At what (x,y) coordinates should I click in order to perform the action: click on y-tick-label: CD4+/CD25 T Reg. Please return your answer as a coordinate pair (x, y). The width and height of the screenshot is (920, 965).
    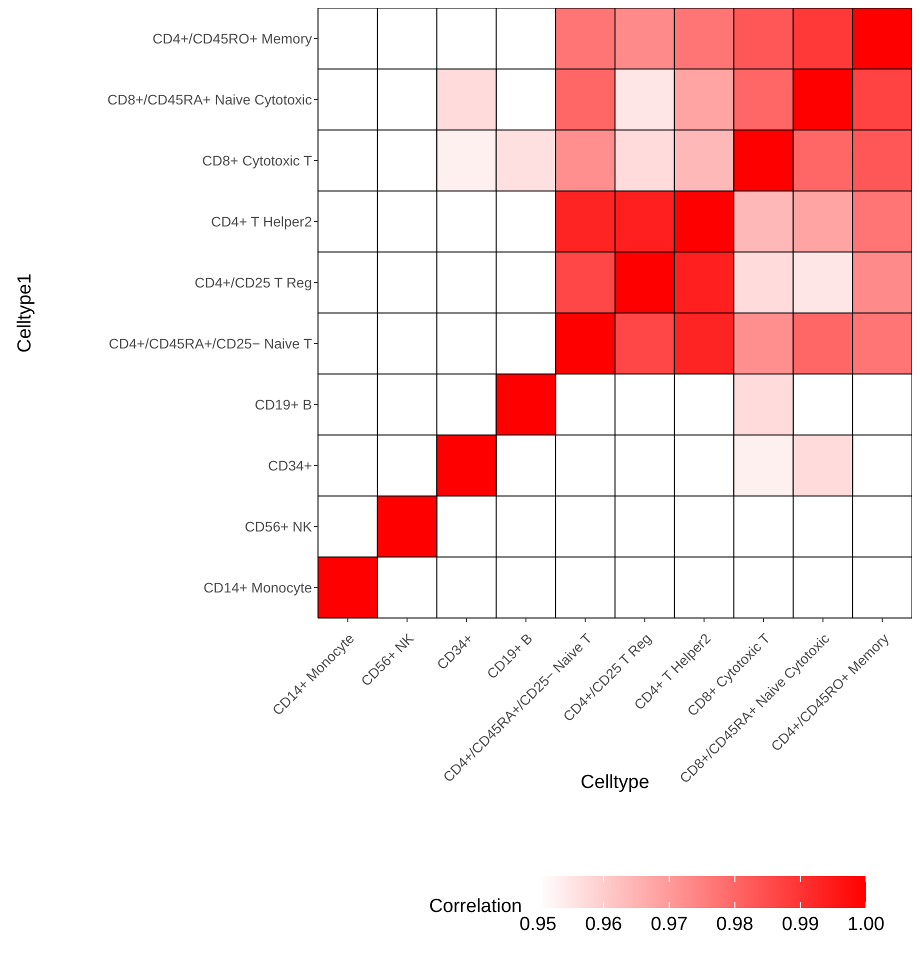
    Looking at the image, I should click on (253, 282).